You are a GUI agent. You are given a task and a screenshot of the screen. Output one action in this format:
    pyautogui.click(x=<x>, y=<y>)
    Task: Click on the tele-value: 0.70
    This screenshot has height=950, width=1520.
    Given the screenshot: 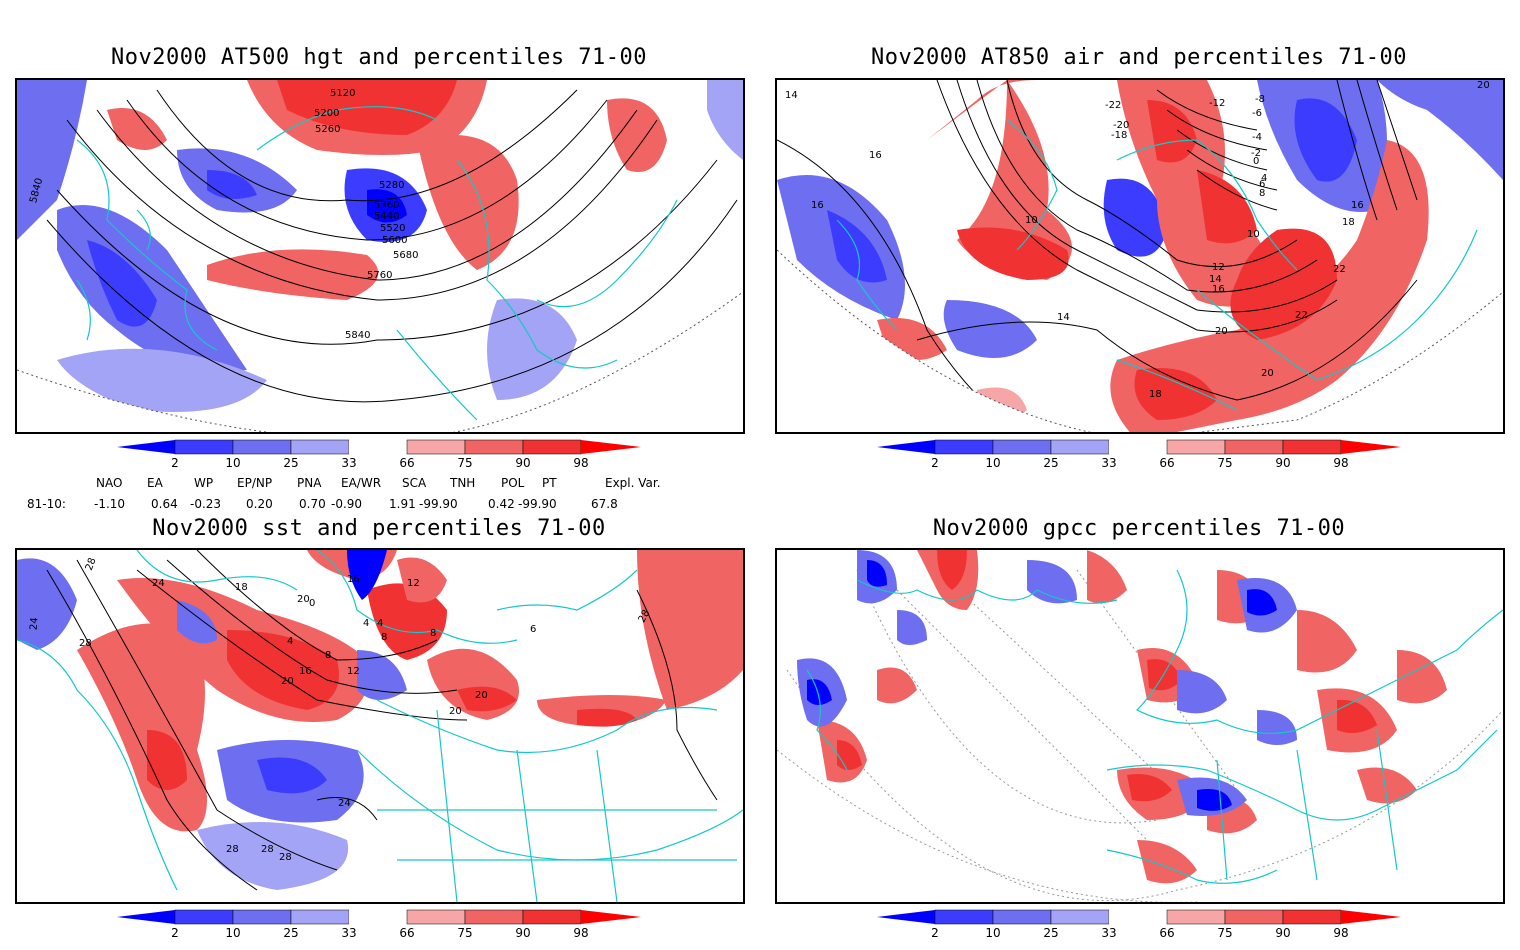 What is the action you would take?
    pyautogui.click(x=312, y=504)
    